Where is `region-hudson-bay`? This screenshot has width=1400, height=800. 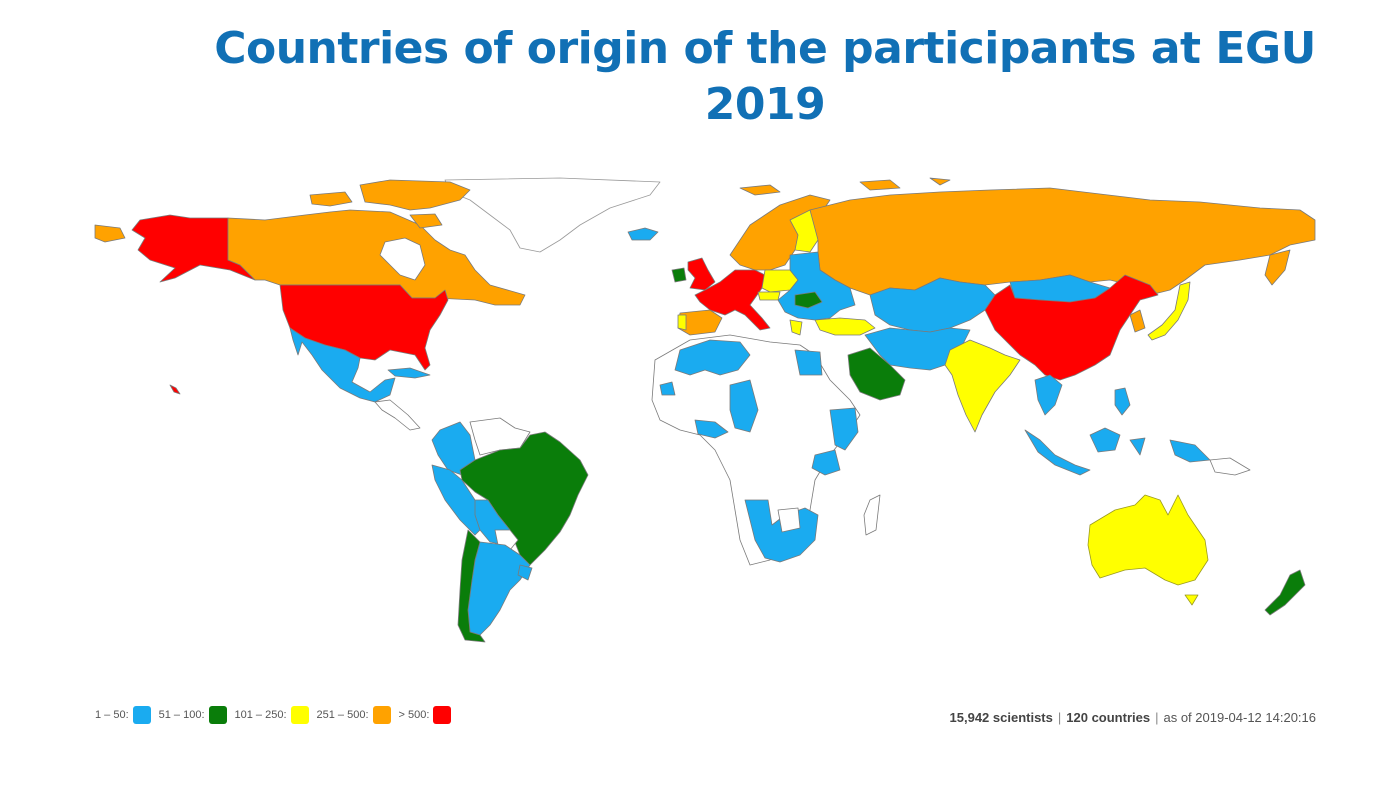 region-hudson-bay is located at coordinates (402, 259).